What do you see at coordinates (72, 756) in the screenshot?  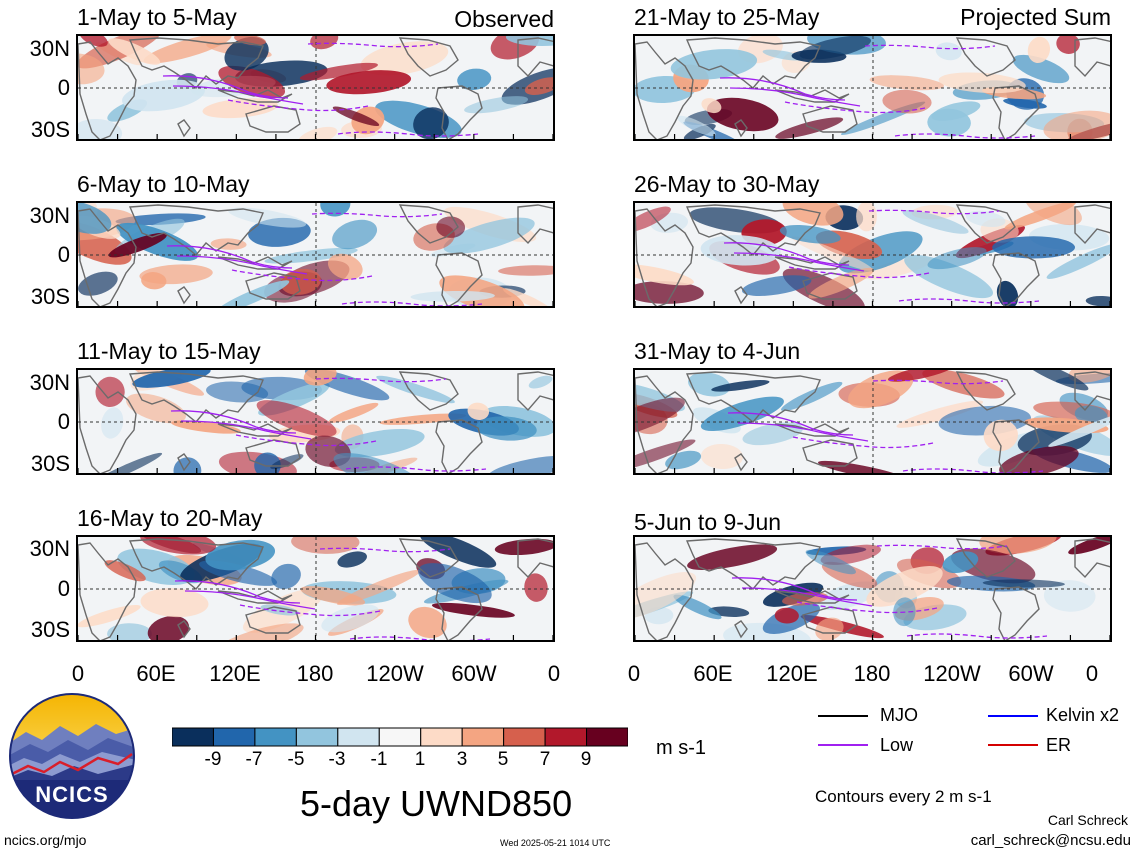 I see `ncics-logo: NCICS` at bounding box center [72, 756].